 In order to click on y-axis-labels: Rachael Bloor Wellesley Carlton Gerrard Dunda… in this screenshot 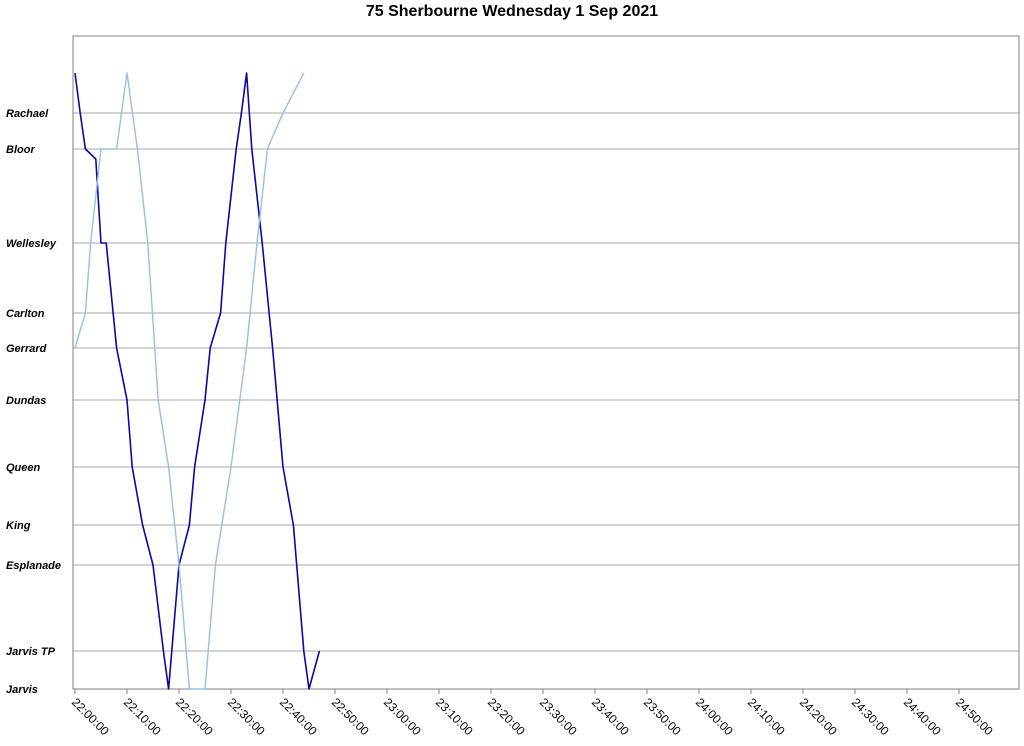, I will do `click(33, 402)`.